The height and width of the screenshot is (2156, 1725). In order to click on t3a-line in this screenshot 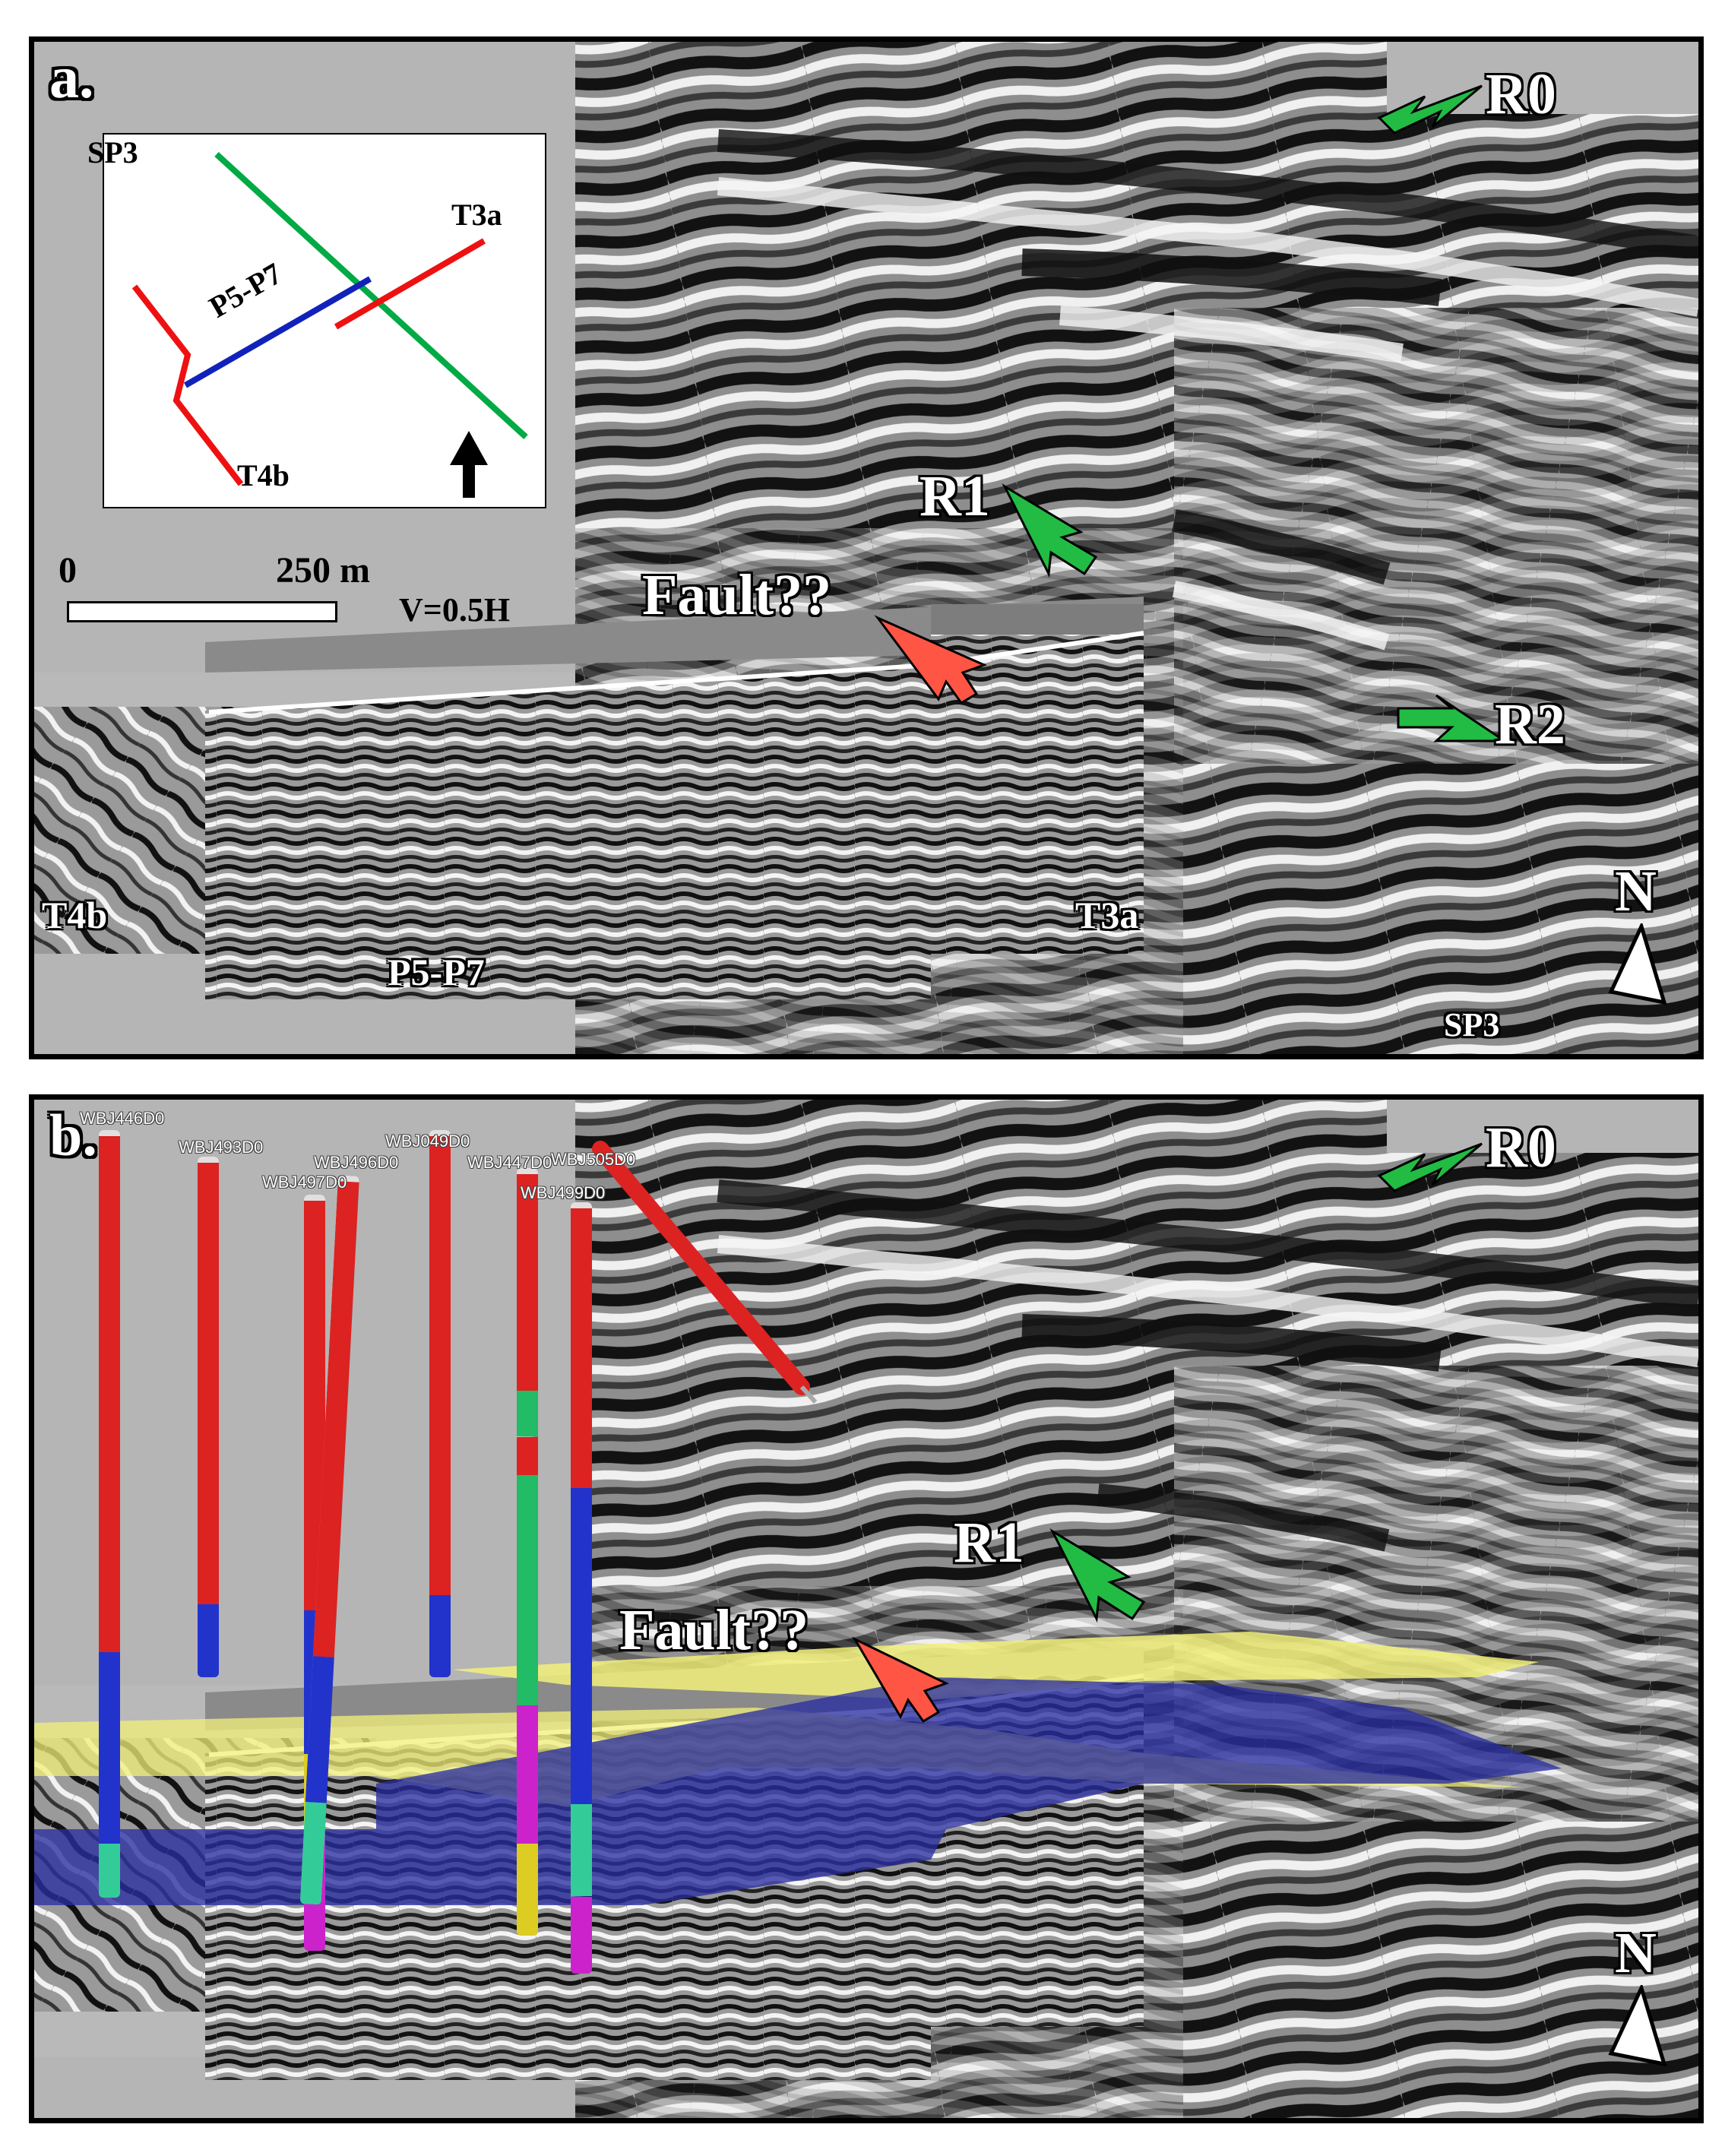, I will do `click(410, 284)`.